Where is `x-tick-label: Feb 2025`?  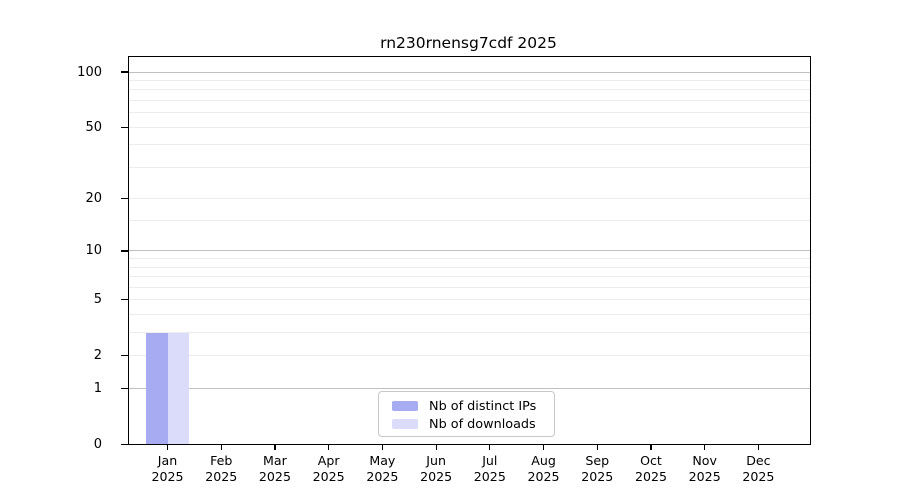 x-tick-label: Feb 2025 is located at coordinates (221, 468).